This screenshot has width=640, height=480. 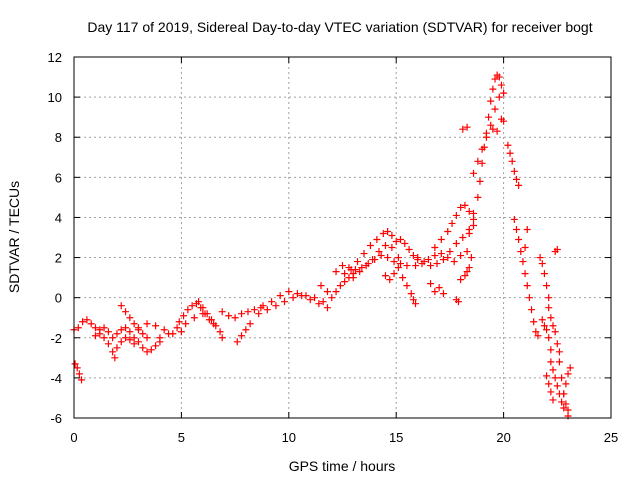 I want to click on x-tick-label: 5, so click(x=181, y=437).